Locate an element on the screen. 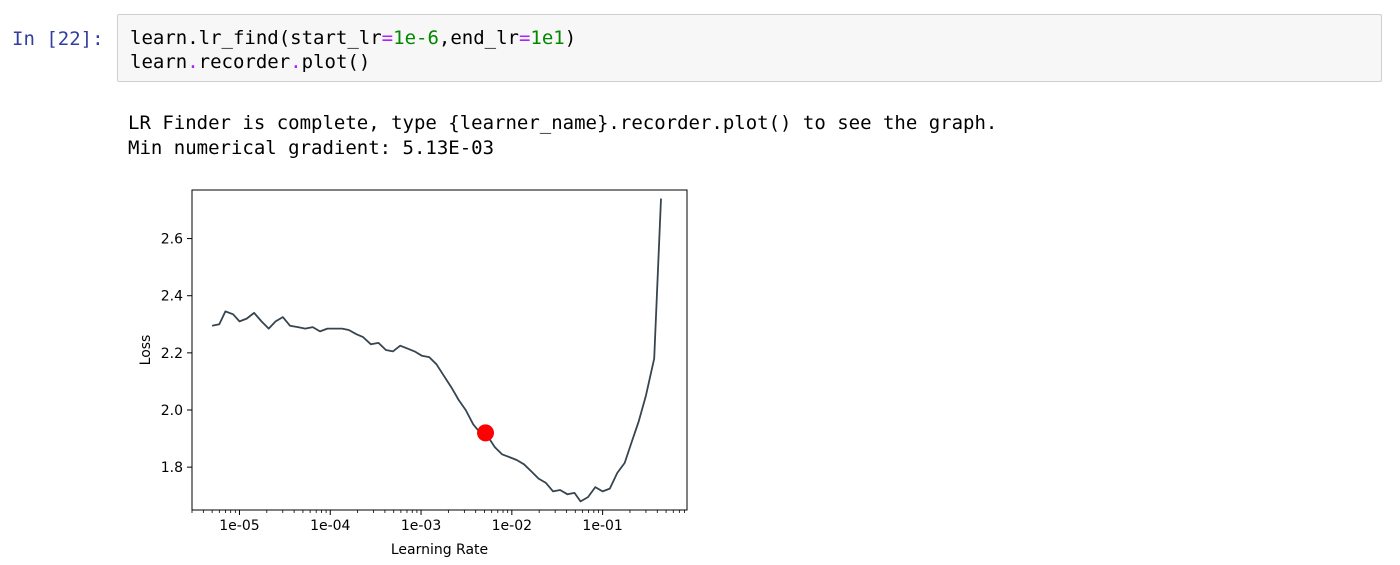 Image resolution: width=1400 pixels, height=565 pixels. code-token: 1e1 is located at coordinates (547, 38).